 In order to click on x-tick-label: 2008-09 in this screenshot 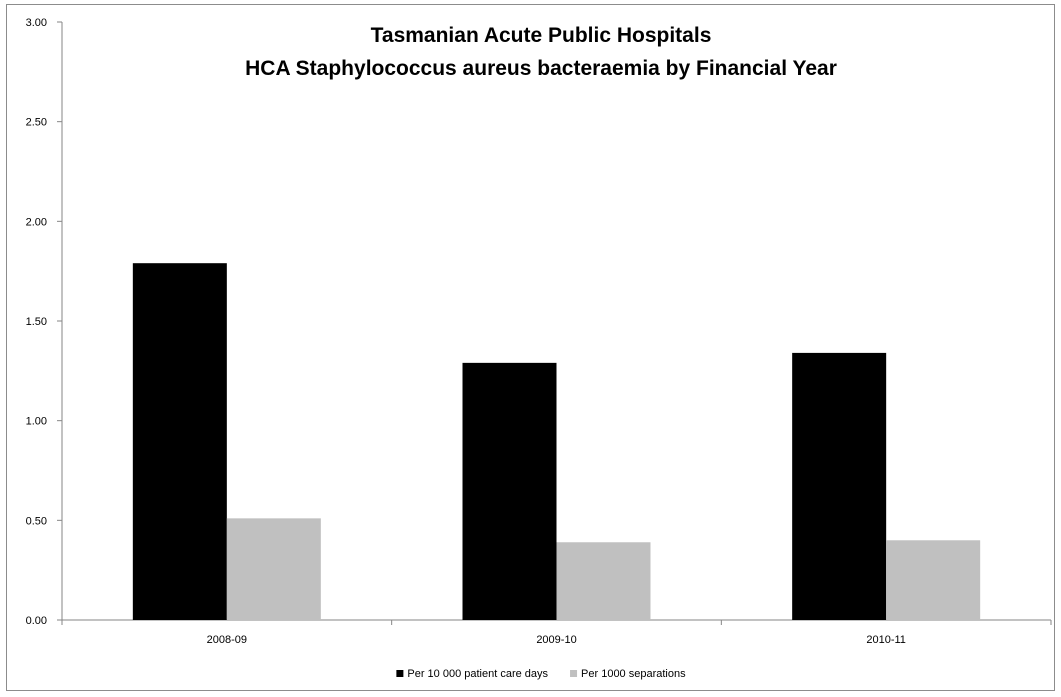, I will do `click(227, 640)`.